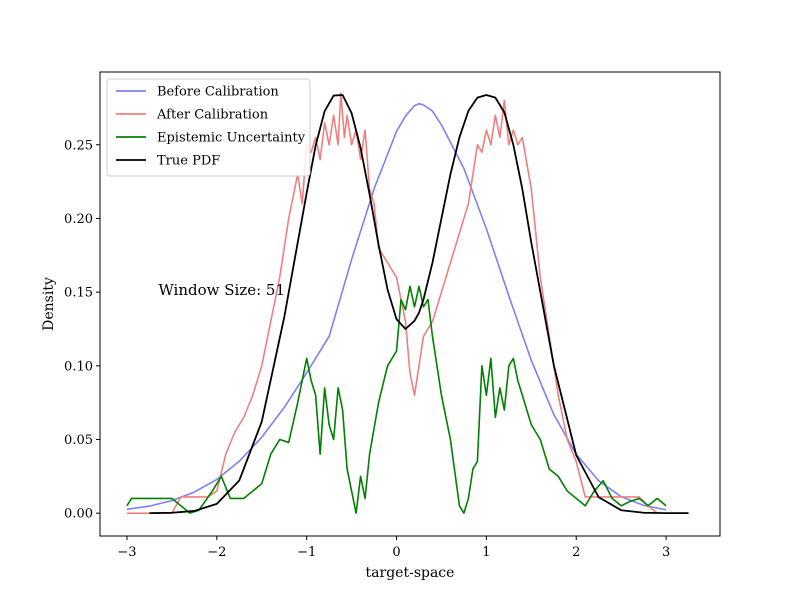 The width and height of the screenshot is (800, 600). What do you see at coordinates (188, 161) in the screenshot?
I see `legend-label: True PDF` at bounding box center [188, 161].